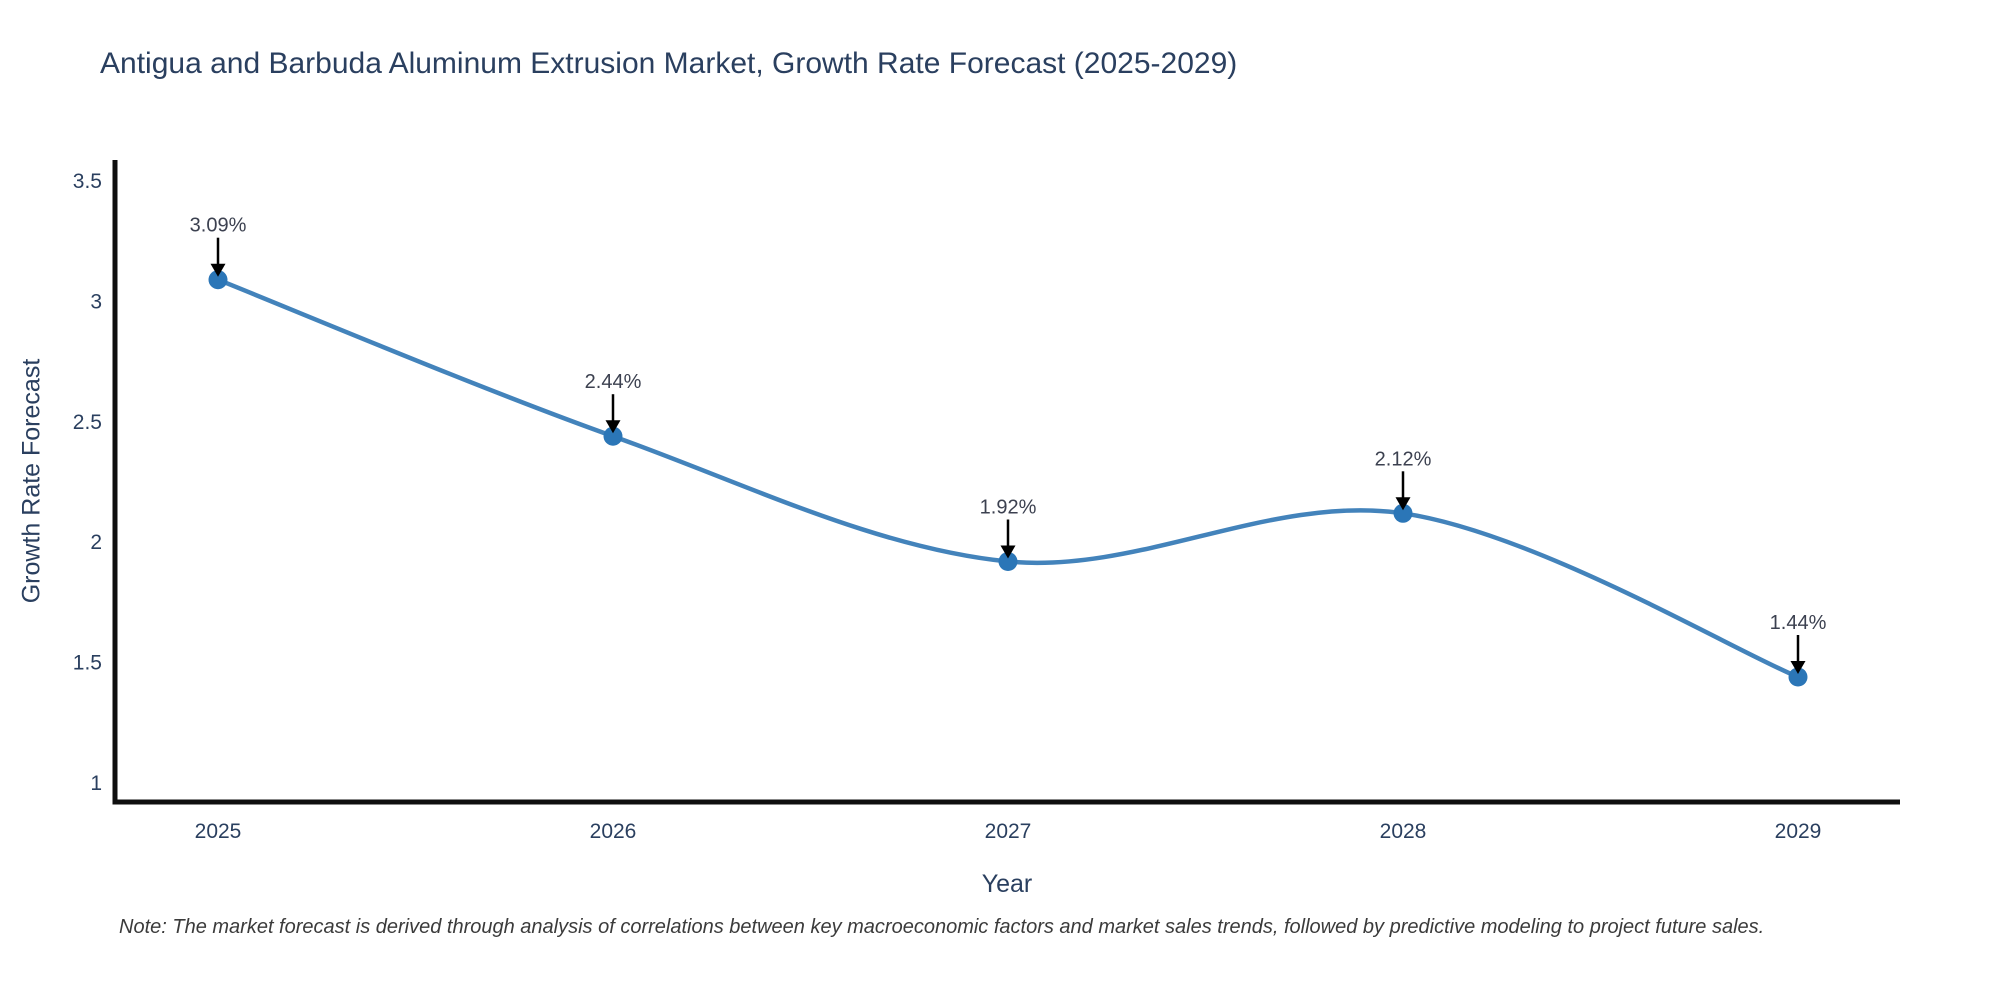 The width and height of the screenshot is (2000, 1000). What do you see at coordinates (1007, 884) in the screenshot?
I see `x-axis-title: Year` at bounding box center [1007, 884].